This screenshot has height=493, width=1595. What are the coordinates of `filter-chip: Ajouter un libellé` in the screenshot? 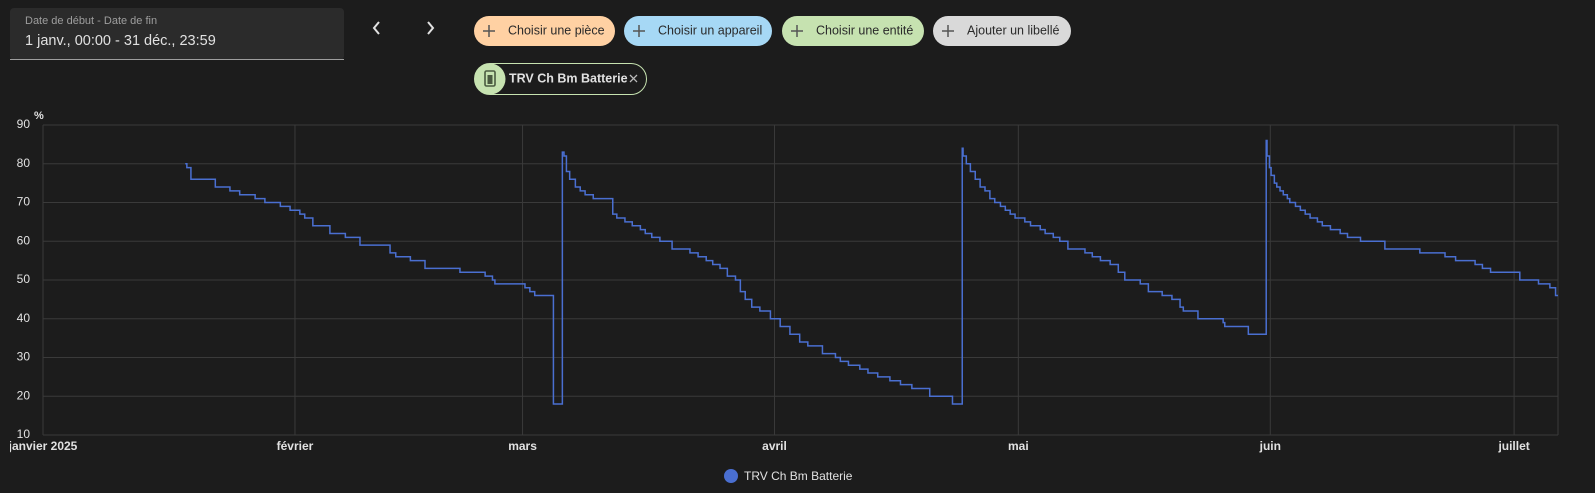 It's located at (1002, 31).